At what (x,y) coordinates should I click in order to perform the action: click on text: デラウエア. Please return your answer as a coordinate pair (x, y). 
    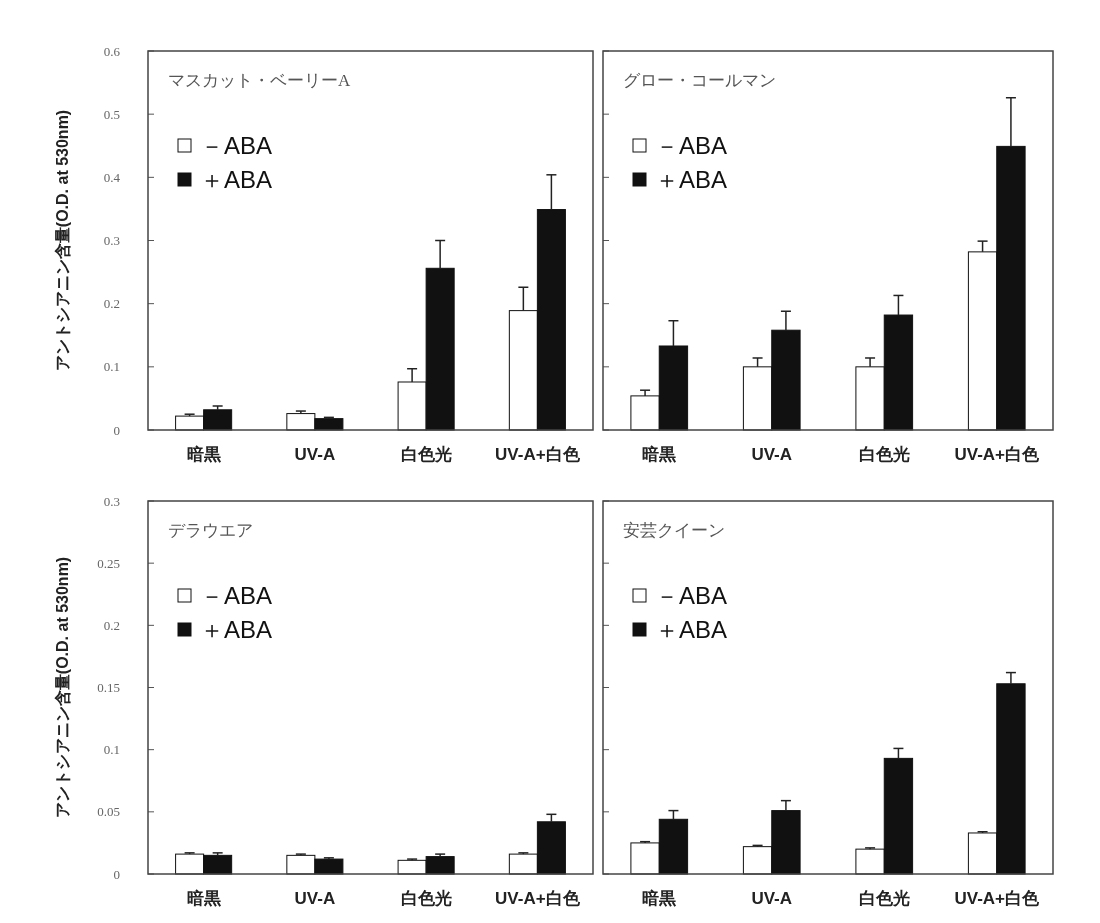
    Looking at the image, I should click on (210, 530).